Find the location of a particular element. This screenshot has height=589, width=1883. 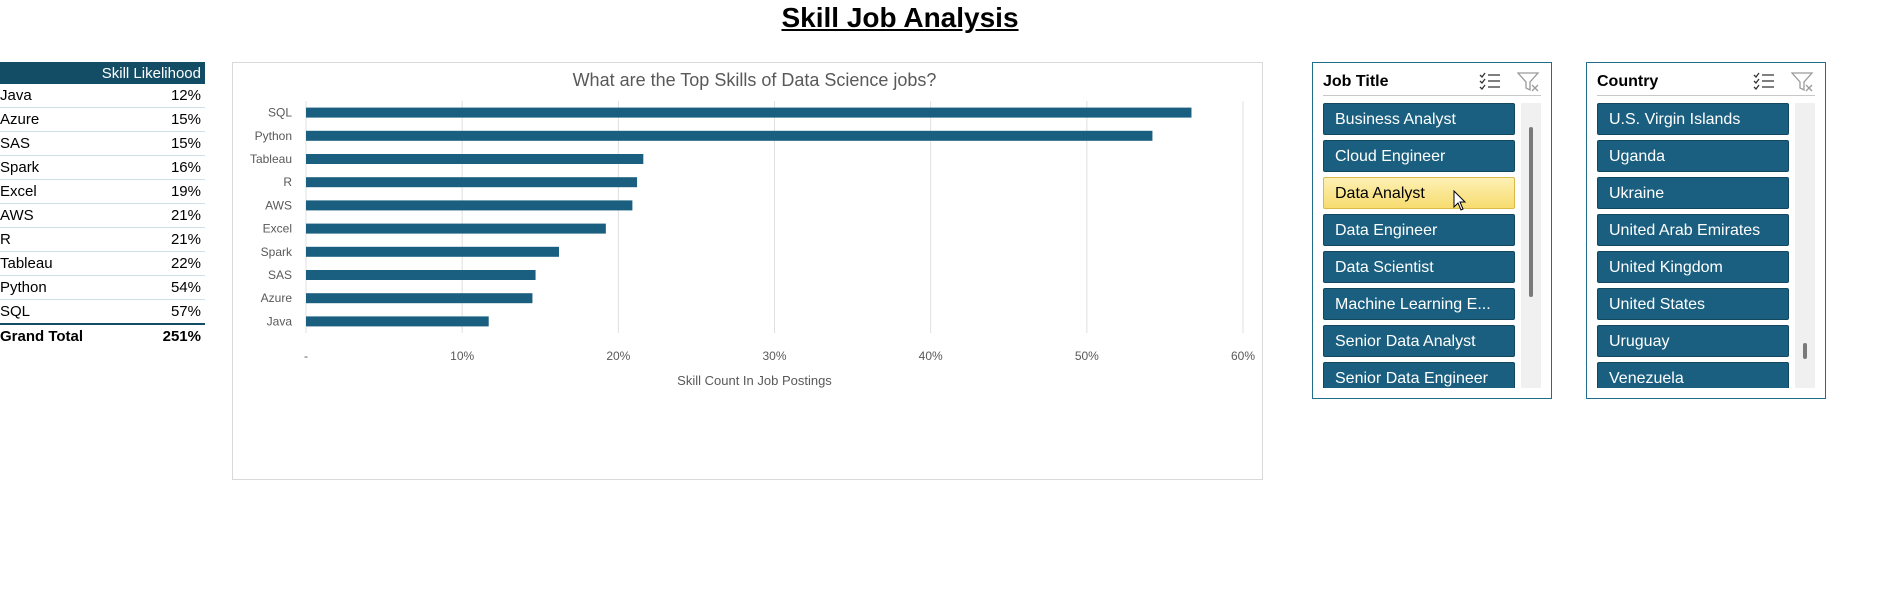

category-label: Python is located at coordinates (273, 136).